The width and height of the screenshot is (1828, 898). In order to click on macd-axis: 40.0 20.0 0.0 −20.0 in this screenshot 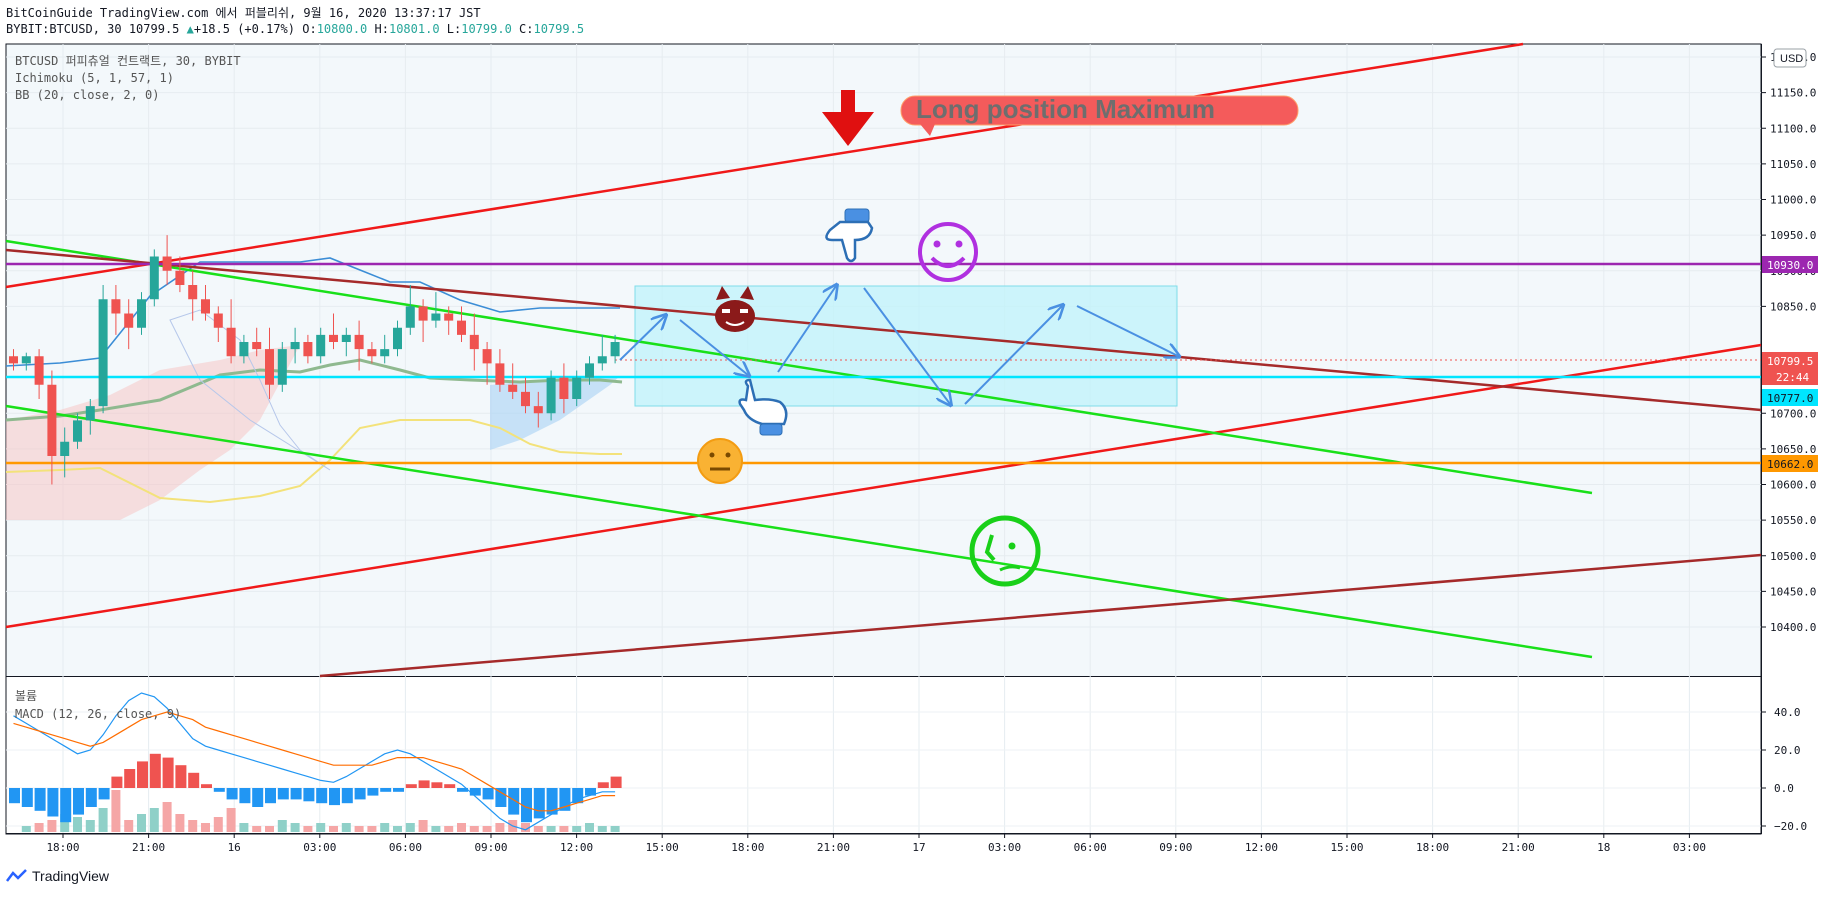, I will do `click(1784, 769)`.